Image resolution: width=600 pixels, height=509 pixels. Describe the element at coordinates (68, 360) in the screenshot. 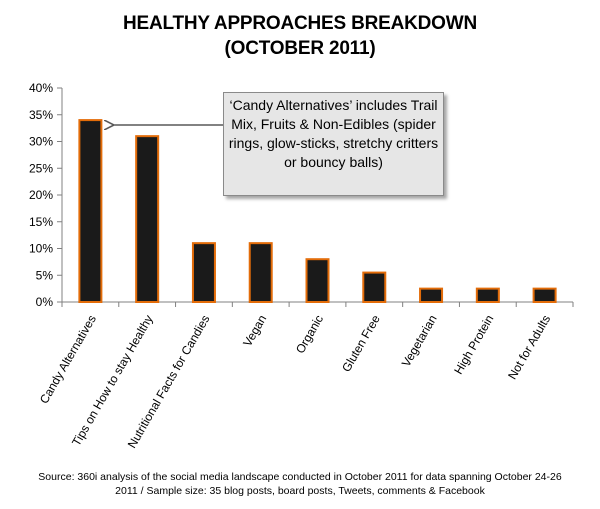

I see `x-tick-label: Candy Alternatives` at that location.